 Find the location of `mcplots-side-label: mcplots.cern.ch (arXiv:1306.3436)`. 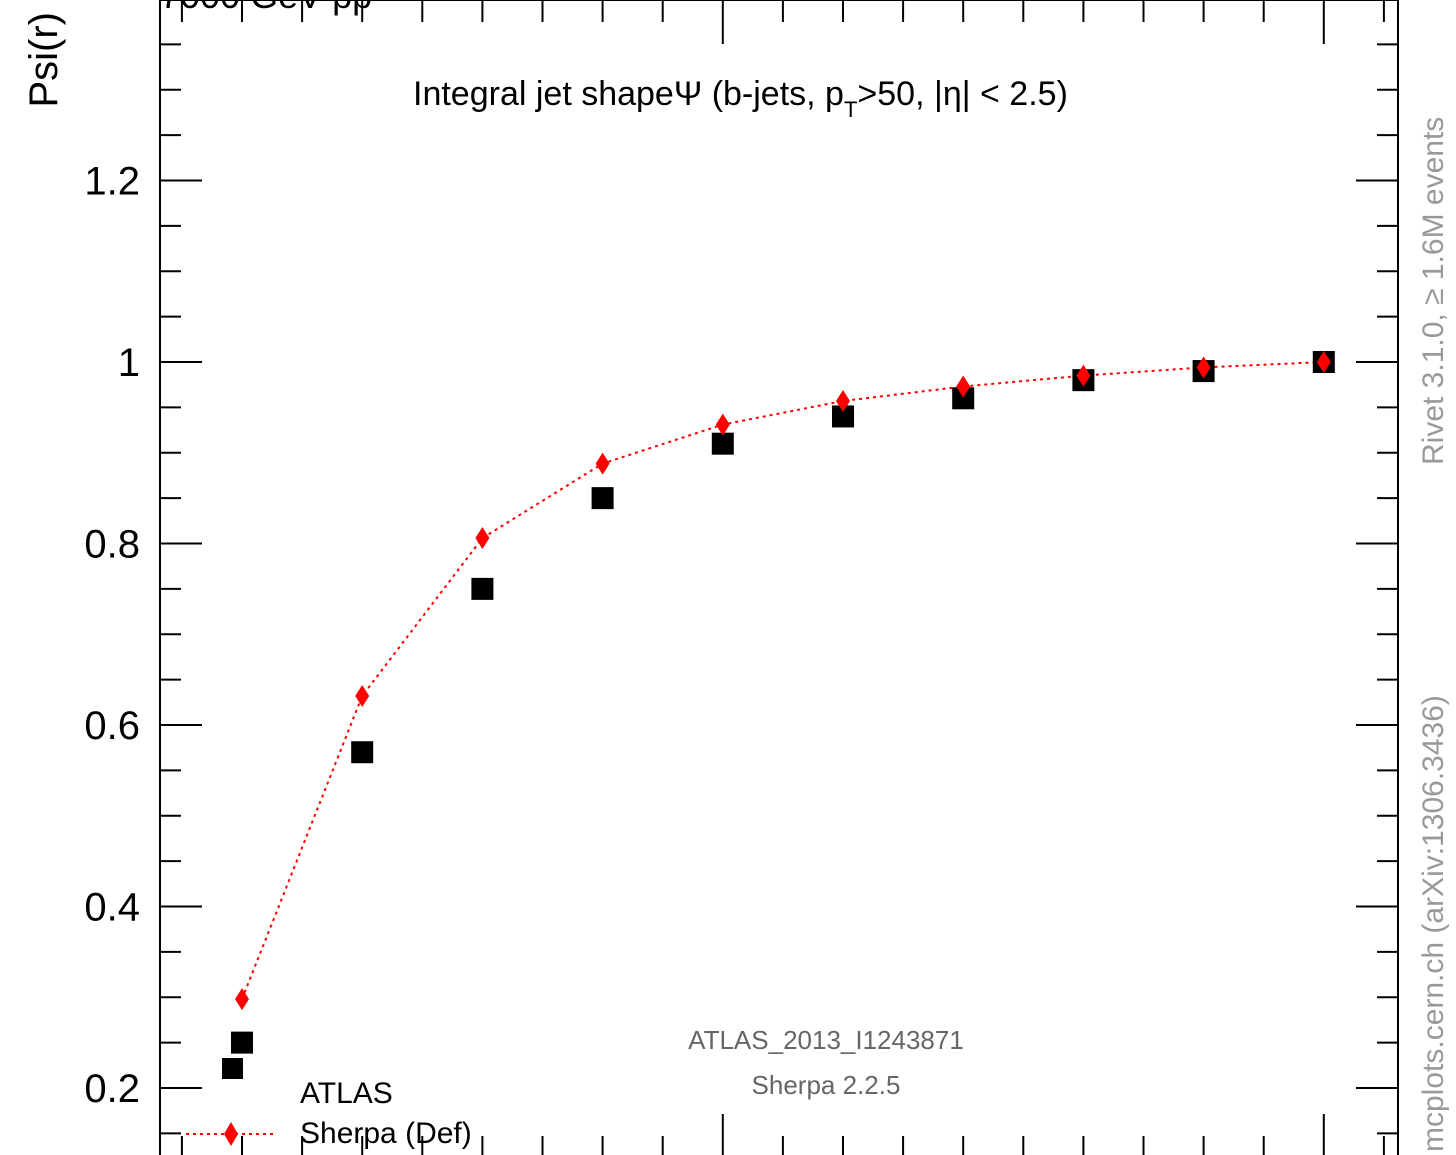

mcplots-side-label: mcplots.cern.ch (arXiv:1306.3436) is located at coordinates (1433, 923).